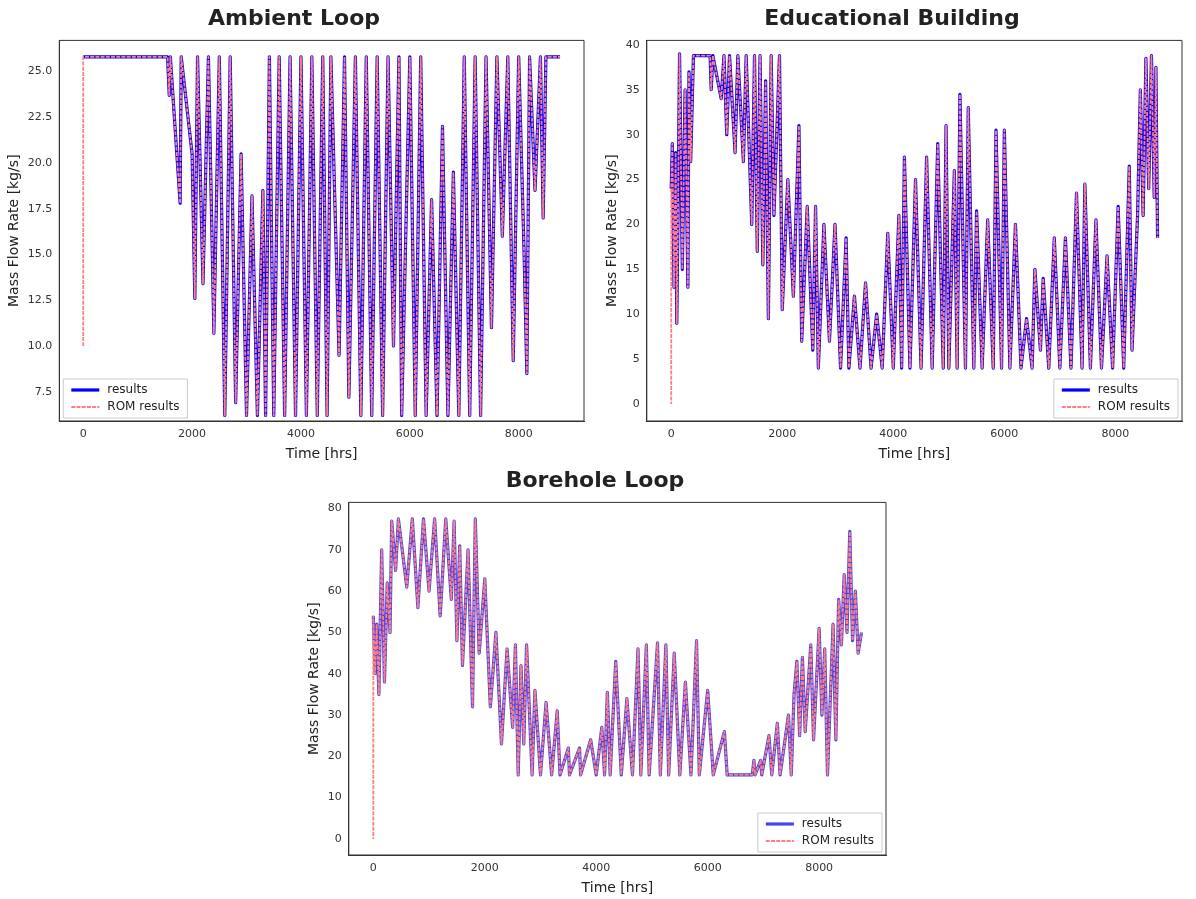  I want to click on y-tick-label: 15.0, so click(40, 254).